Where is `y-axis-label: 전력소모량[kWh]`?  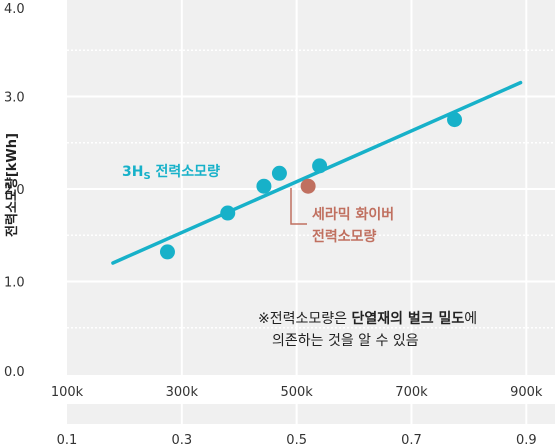
y-axis-label: 전력소모량[kWh] is located at coordinates (12, 185).